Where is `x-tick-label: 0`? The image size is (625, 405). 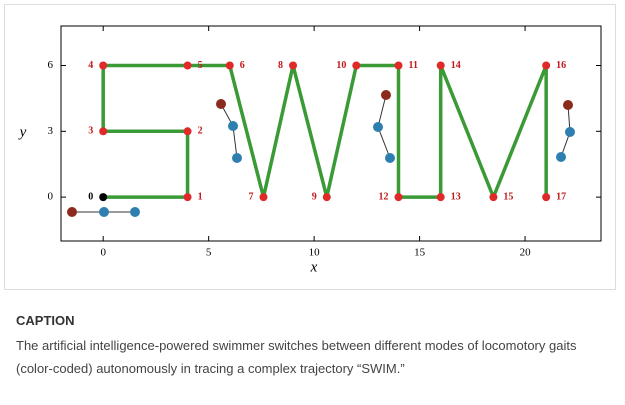 x-tick-label: 0 is located at coordinates (103, 253).